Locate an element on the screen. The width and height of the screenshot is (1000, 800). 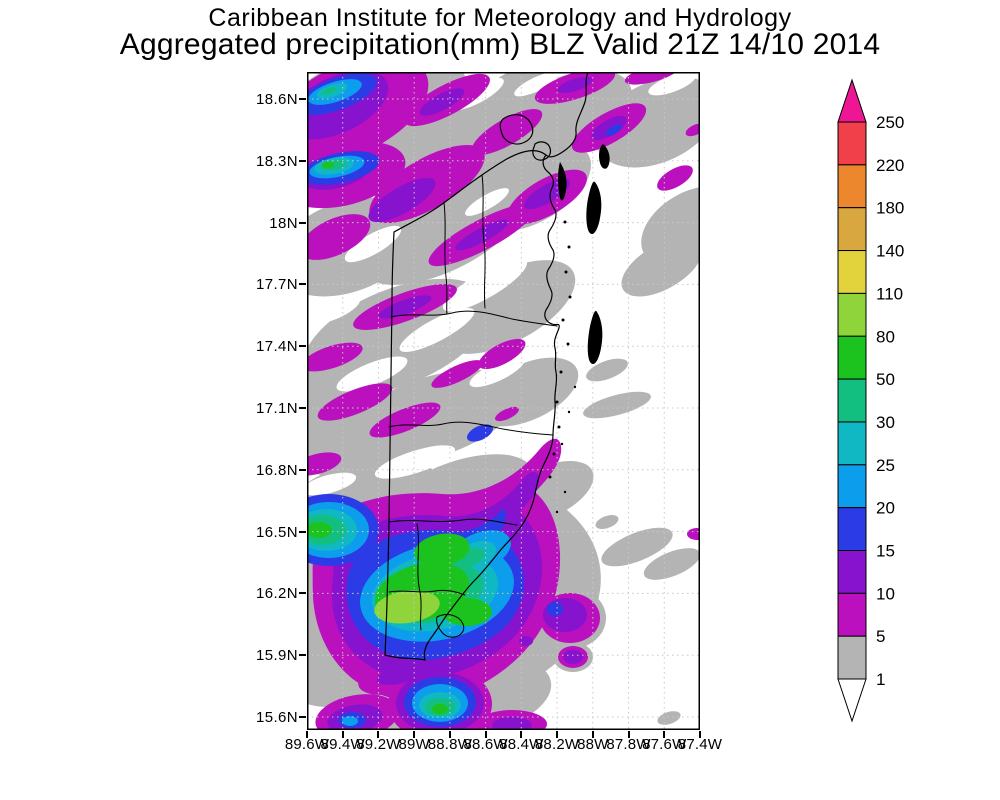
lat-tick-label: 18N is located at coordinates (283, 223).